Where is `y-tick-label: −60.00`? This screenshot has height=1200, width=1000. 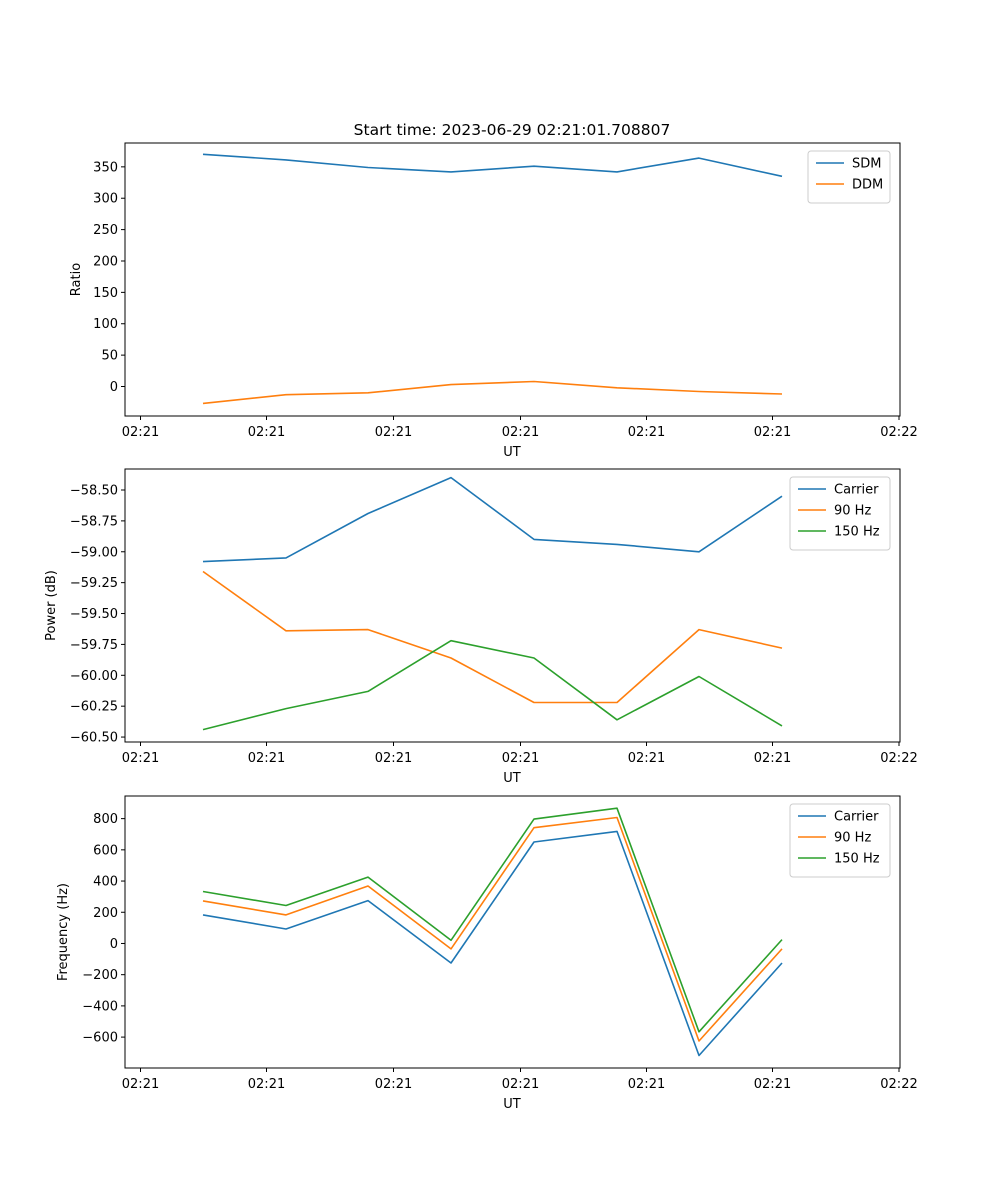 y-tick-label: −60.00 is located at coordinates (94, 676).